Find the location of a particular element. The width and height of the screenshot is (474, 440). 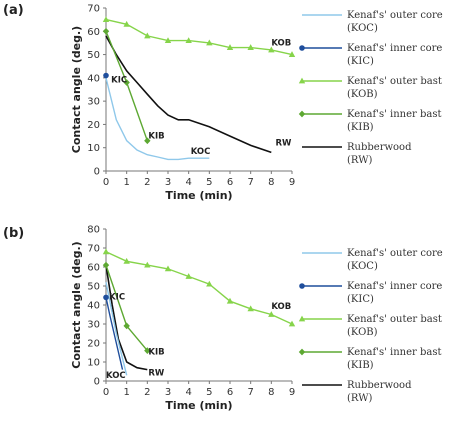

legend-item-kob: Kenaf's' outer bast (KOB) is located at coordinates (370, 326).